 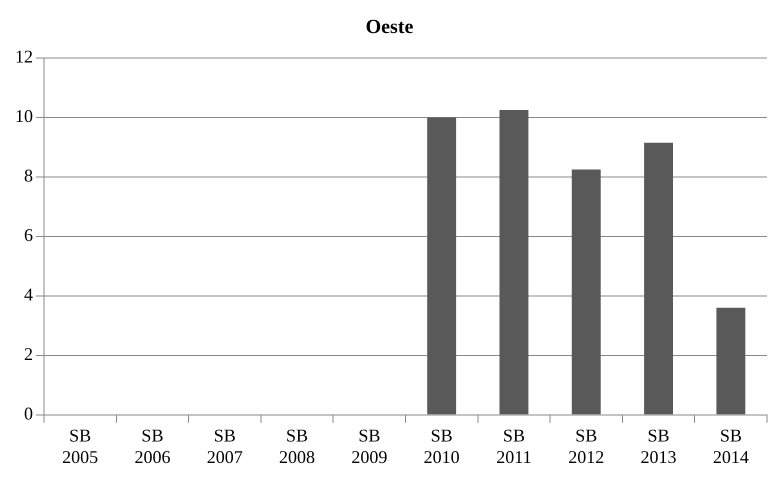 What do you see at coordinates (369, 446) in the screenshot?
I see `x-tick-label: SB 2009` at bounding box center [369, 446].